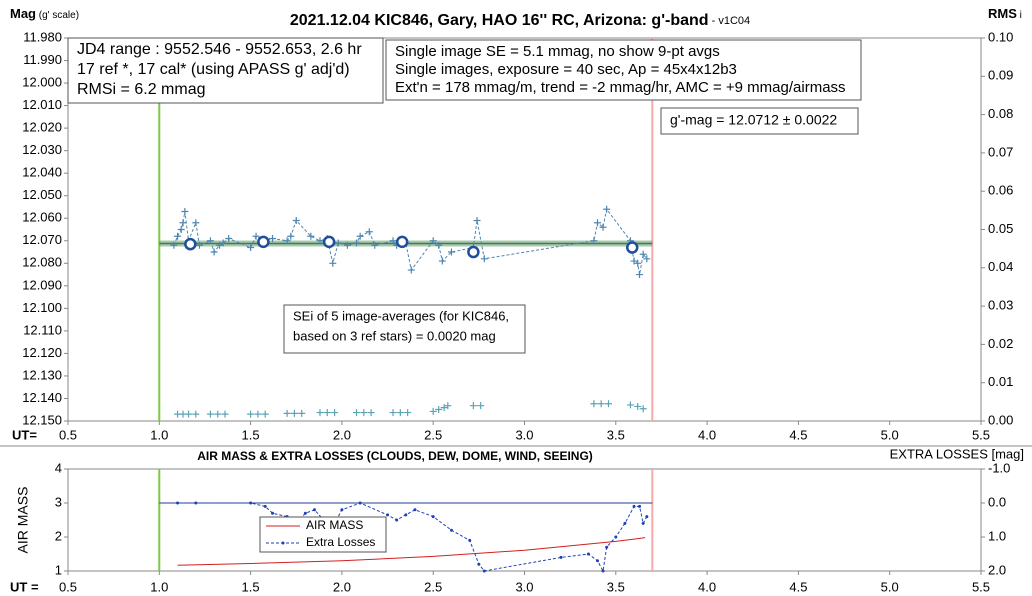  I want to click on x-tick-label: 0.5, so click(68, 434).